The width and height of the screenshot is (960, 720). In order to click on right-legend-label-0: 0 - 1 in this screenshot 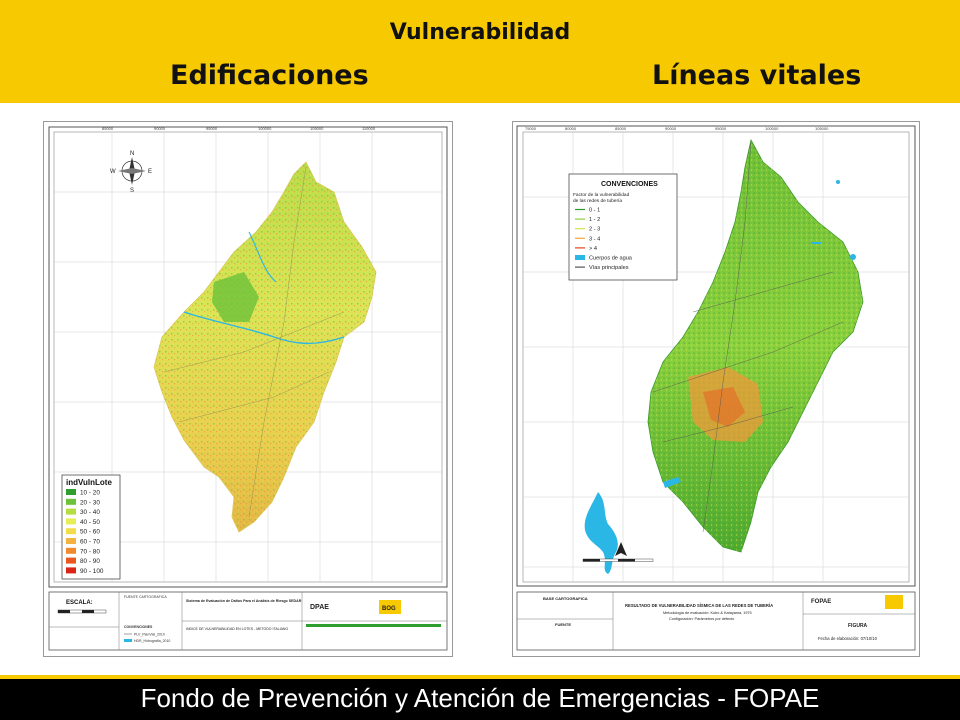, I will do `click(594, 211)`.